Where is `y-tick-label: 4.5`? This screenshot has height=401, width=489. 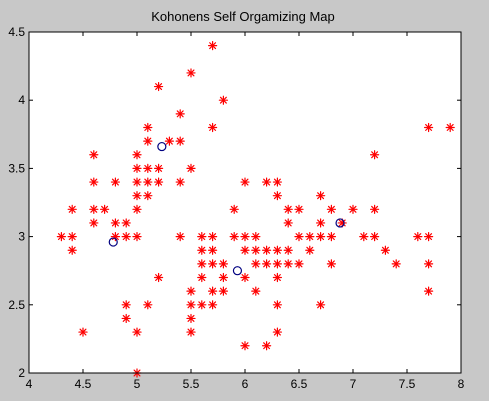
y-tick-label: 4.5 is located at coordinates (16, 32).